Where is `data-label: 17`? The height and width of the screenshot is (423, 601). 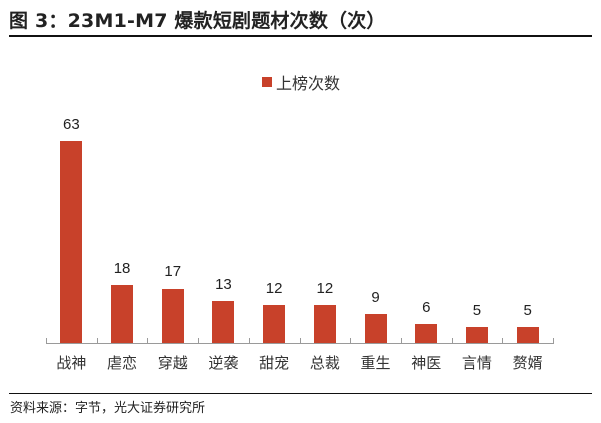 data-label: 17 is located at coordinates (173, 272).